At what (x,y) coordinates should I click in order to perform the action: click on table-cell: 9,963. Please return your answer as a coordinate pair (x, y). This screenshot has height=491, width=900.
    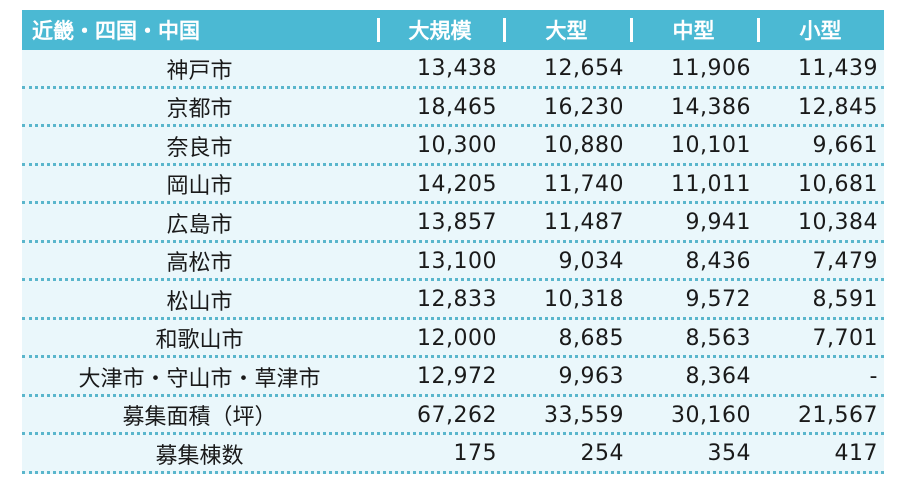
    Looking at the image, I should click on (591, 377).